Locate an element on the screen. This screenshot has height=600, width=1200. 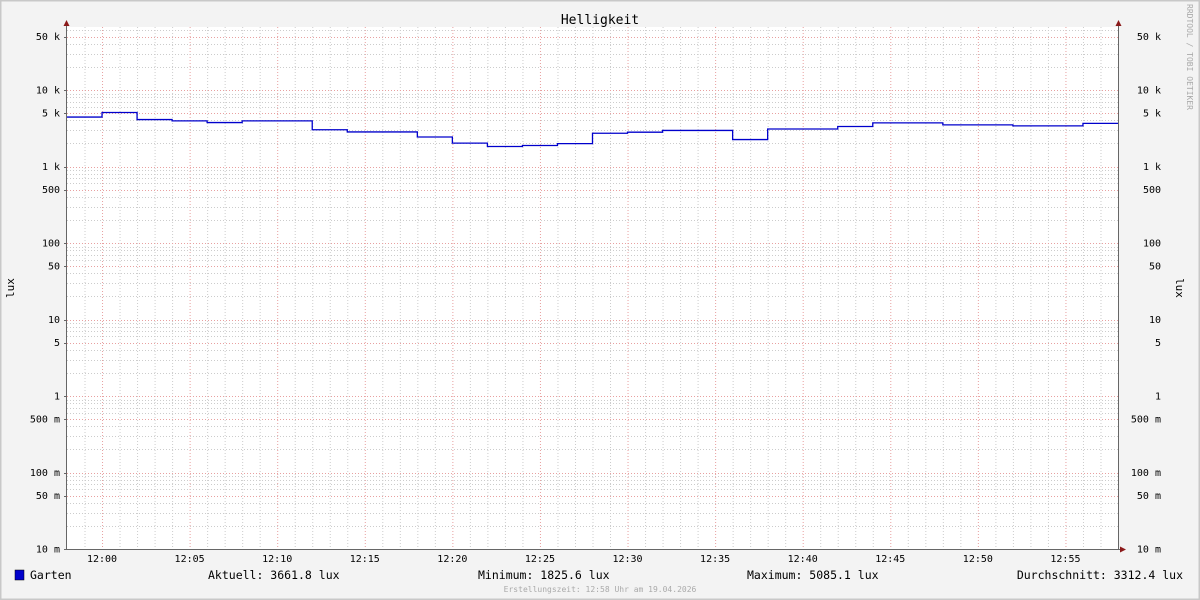
series-layer is located at coordinates (592, 129).